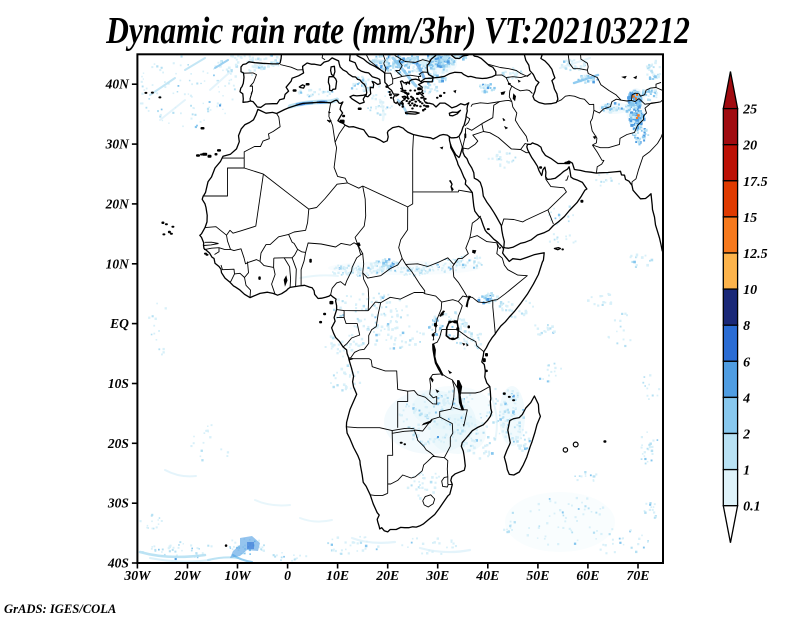 This screenshot has height=618, width=800. Describe the element at coordinates (746, 471) in the screenshot. I see `svg-text: 1` at that location.